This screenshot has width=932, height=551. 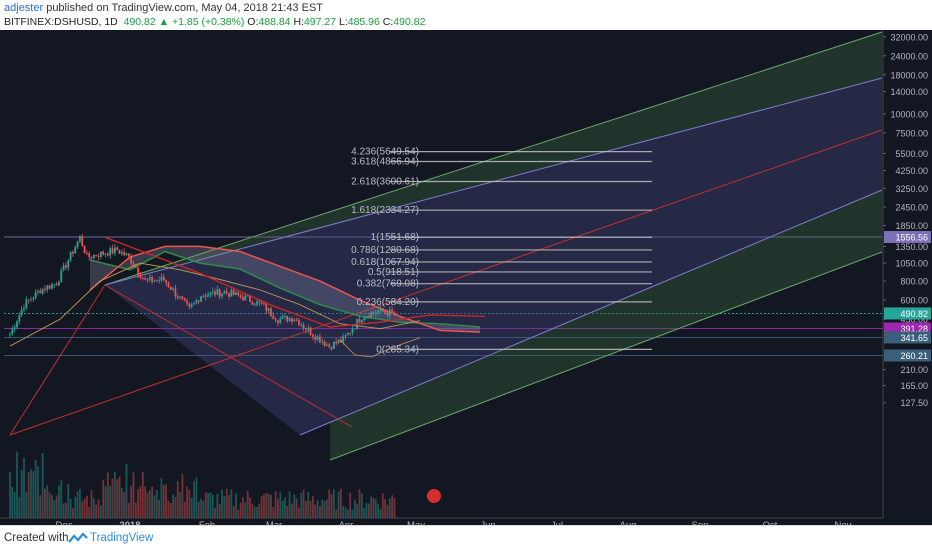 What do you see at coordinates (557, 522) in the screenshot?
I see `x-tick-label: Jul` at bounding box center [557, 522].